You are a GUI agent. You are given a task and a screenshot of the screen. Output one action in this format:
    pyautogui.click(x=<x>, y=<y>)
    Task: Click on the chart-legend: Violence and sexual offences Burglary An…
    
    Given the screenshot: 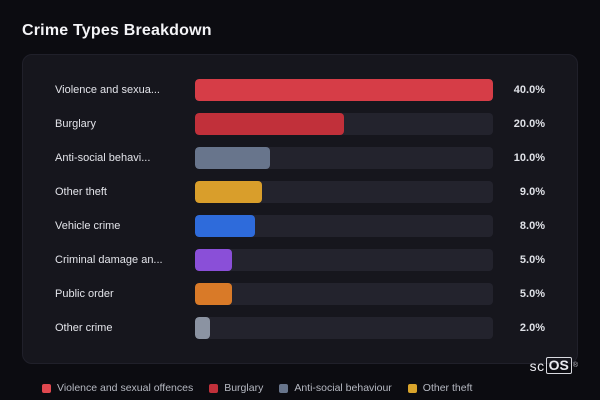 What is the action you would take?
    pyautogui.click(x=257, y=388)
    